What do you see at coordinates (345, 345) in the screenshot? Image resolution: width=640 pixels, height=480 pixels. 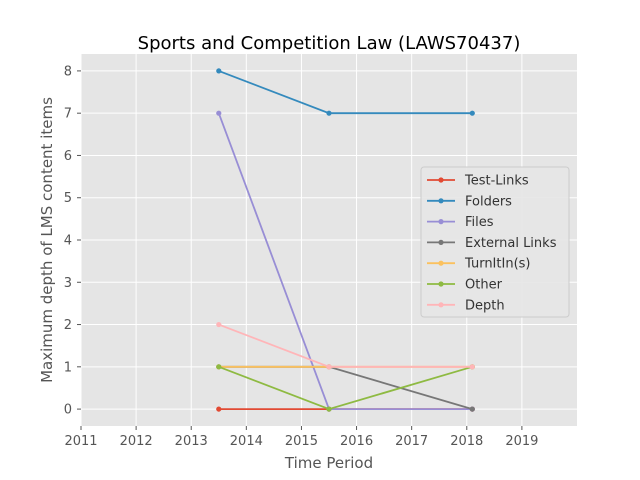 I see `series-depth` at bounding box center [345, 345].